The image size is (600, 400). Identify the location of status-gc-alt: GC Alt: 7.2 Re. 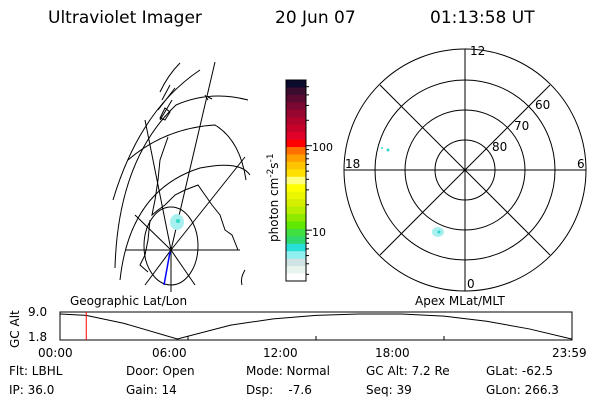
(408, 371).